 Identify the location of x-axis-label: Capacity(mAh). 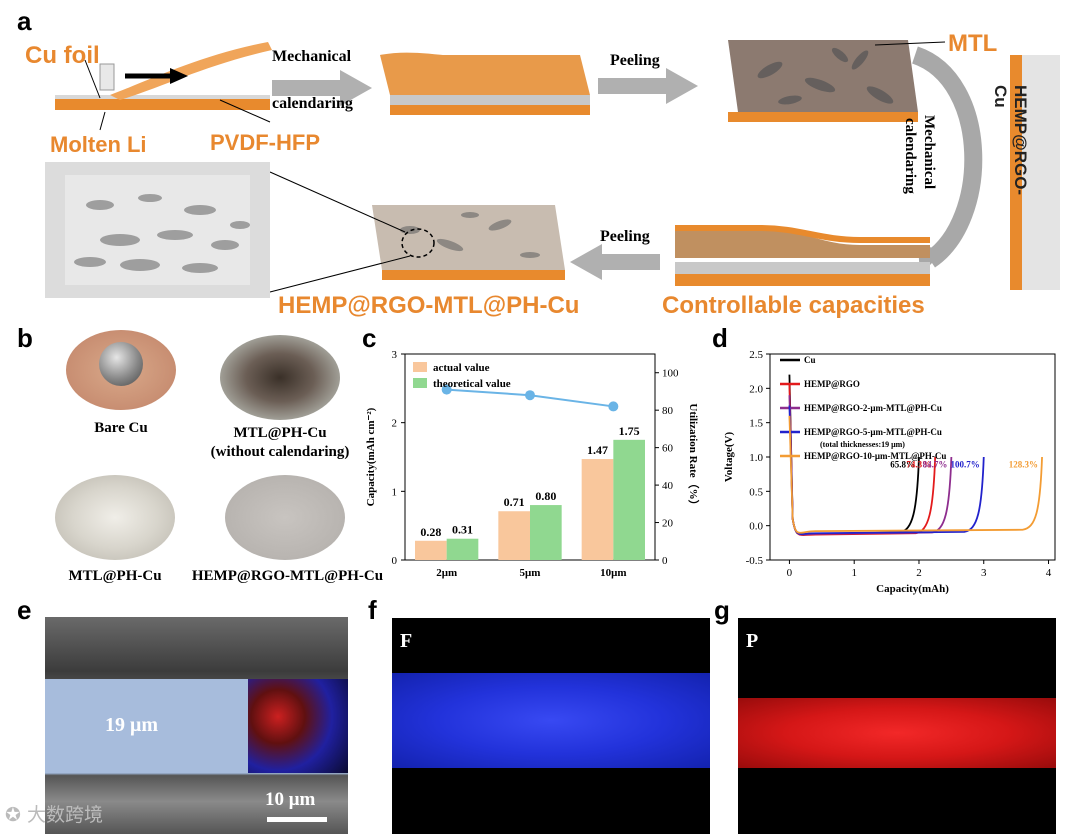
(912, 589).